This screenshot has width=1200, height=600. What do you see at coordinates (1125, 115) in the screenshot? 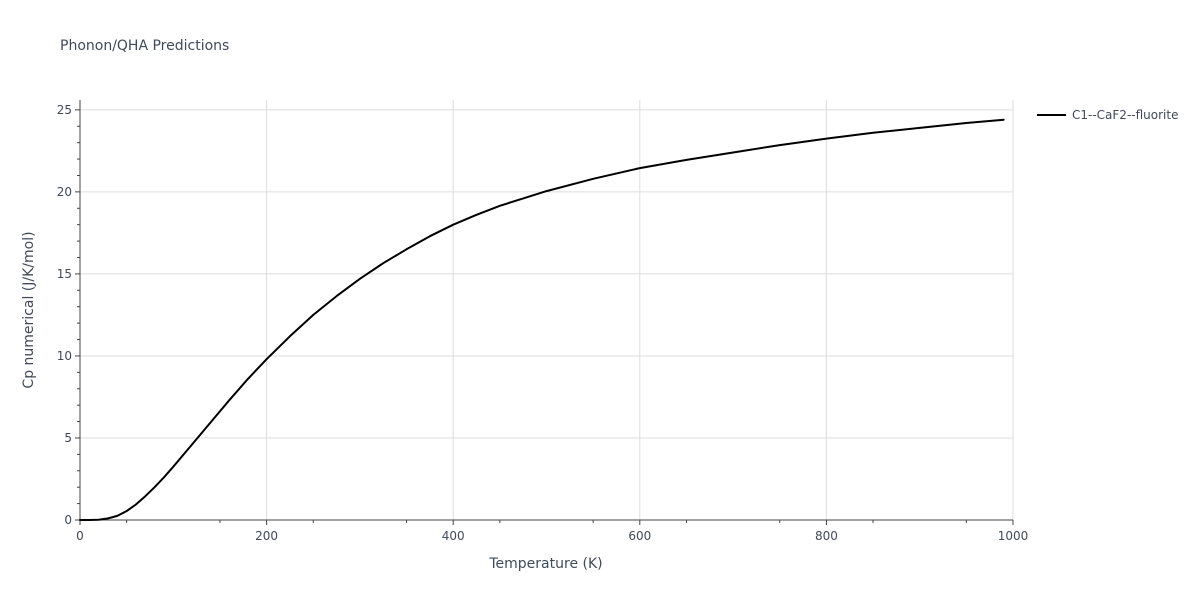
I see `legend-item-label: C1--CaF2--fluorite` at bounding box center [1125, 115].